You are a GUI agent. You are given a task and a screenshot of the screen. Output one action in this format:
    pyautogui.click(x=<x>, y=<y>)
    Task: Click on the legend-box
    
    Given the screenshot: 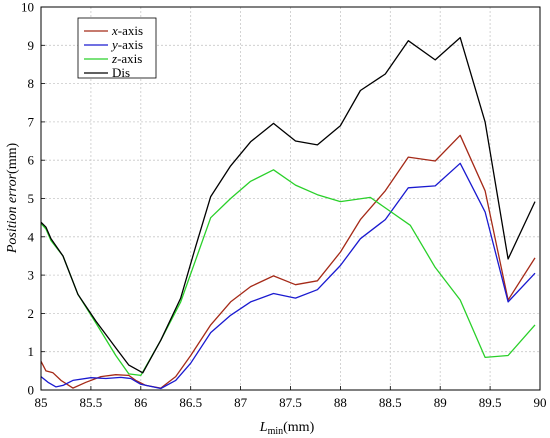 What is the action you would take?
    pyautogui.click(x=117, y=48)
    